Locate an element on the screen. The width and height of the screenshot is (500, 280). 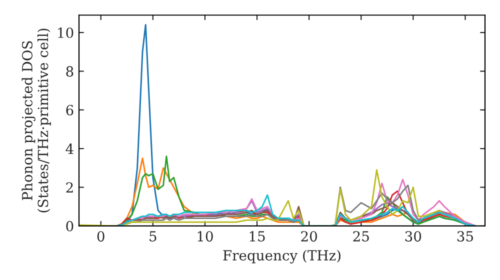
line-series is located at coordinates (296, 210).